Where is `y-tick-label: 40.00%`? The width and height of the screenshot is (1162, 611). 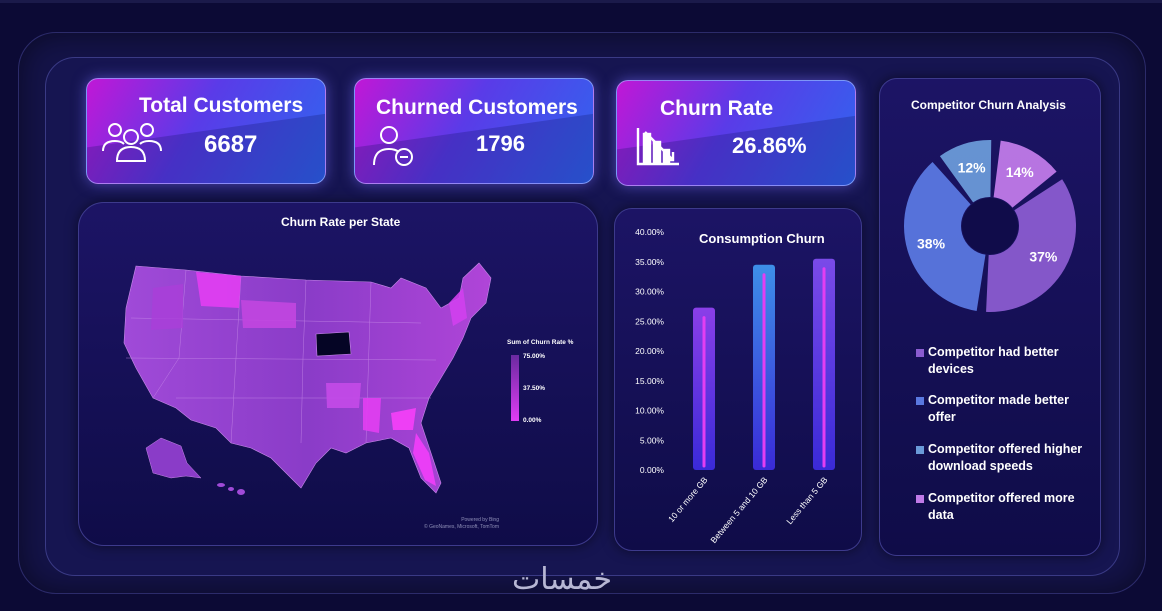
y-tick-label: 40.00% is located at coordinates (649, 232).